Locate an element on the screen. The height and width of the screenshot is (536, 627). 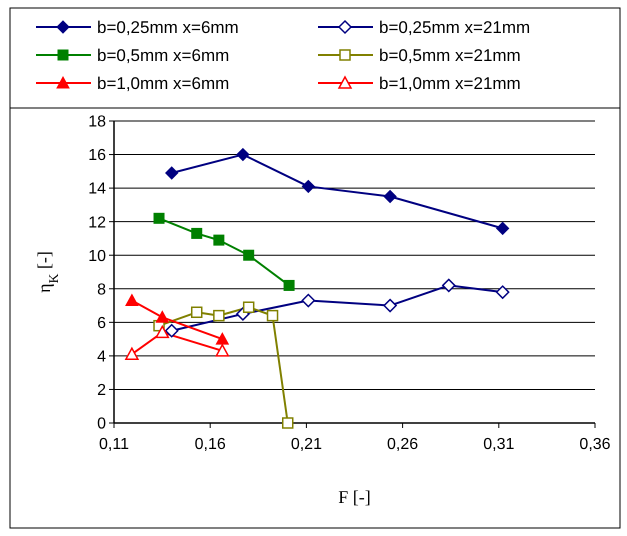
legend-label: b=0,5mm x=6mm is located at coordinates (163, 55).